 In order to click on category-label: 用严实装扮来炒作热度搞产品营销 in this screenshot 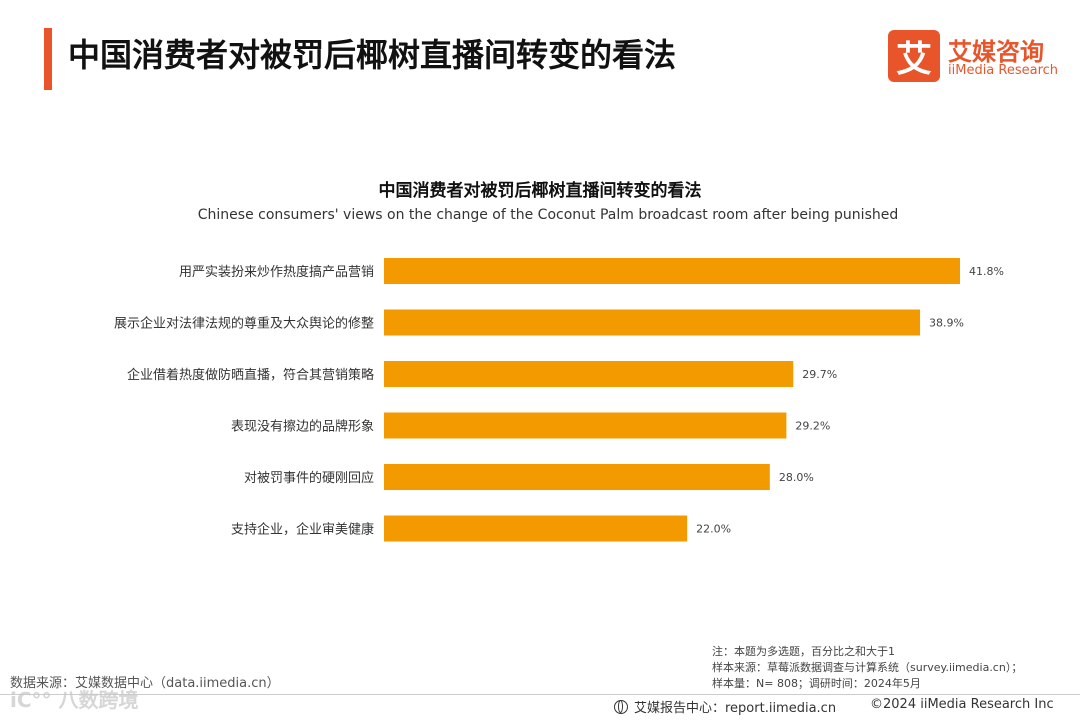, I will do `click(276, 272)`.